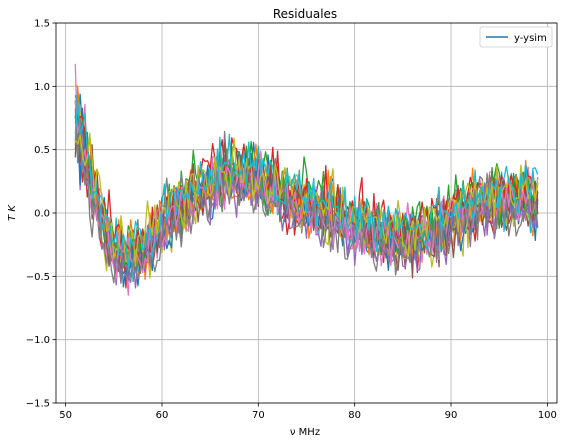 The width and height of the screenshot is (563, 443). Describe the element at coordinates (65, 415) in the screenshot. I see `x-tick-label: 50` at that location.